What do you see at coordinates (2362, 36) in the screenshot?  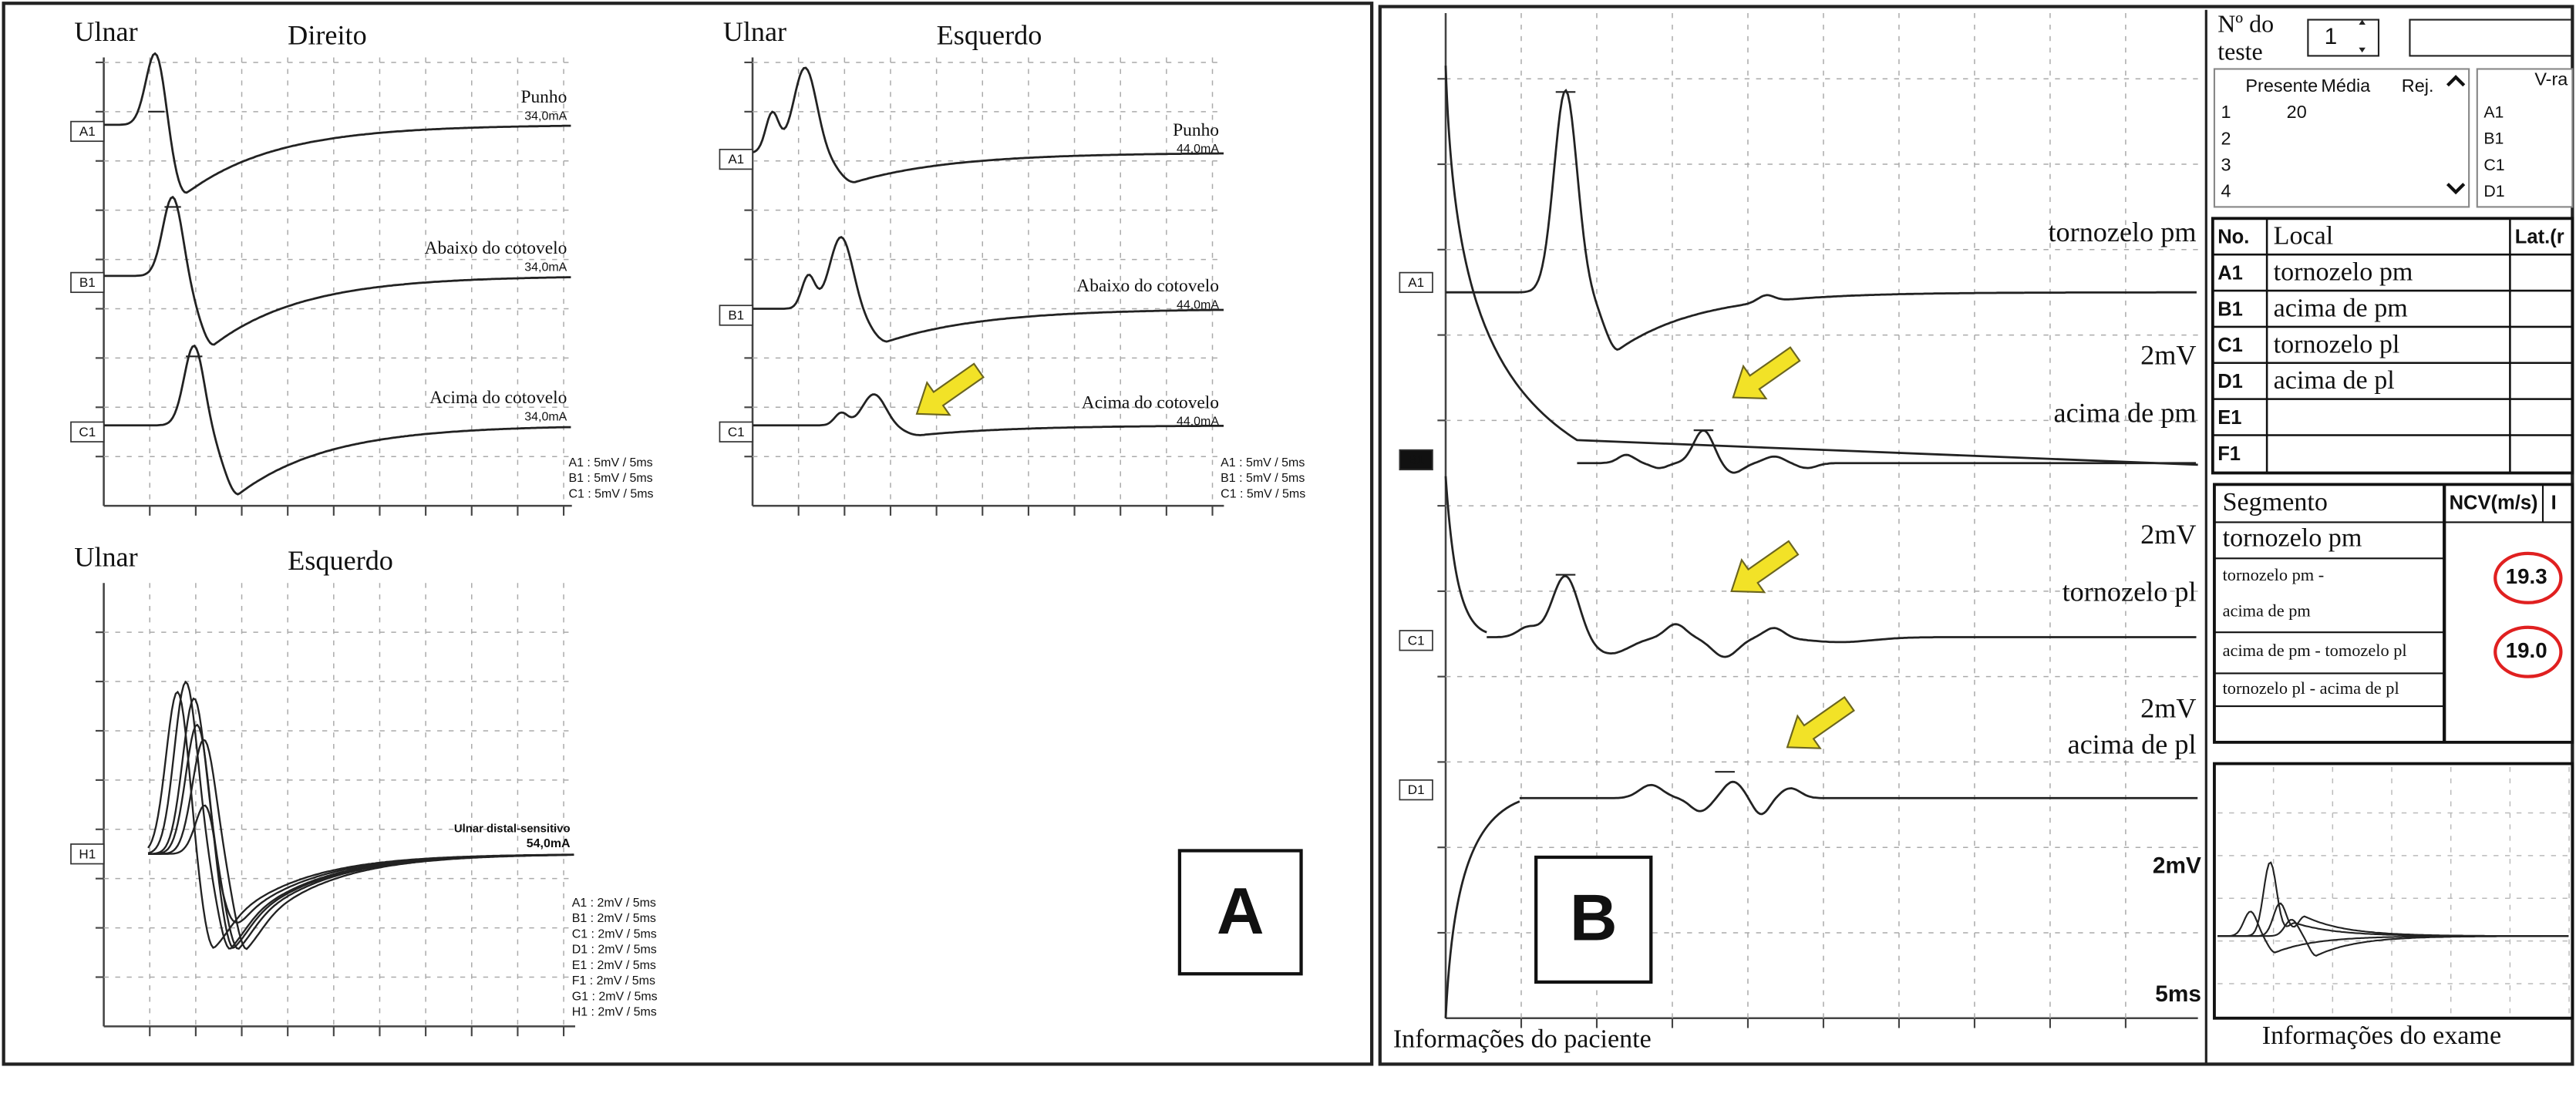 I see `spin-arrows` at bounding box center [2362, 36].